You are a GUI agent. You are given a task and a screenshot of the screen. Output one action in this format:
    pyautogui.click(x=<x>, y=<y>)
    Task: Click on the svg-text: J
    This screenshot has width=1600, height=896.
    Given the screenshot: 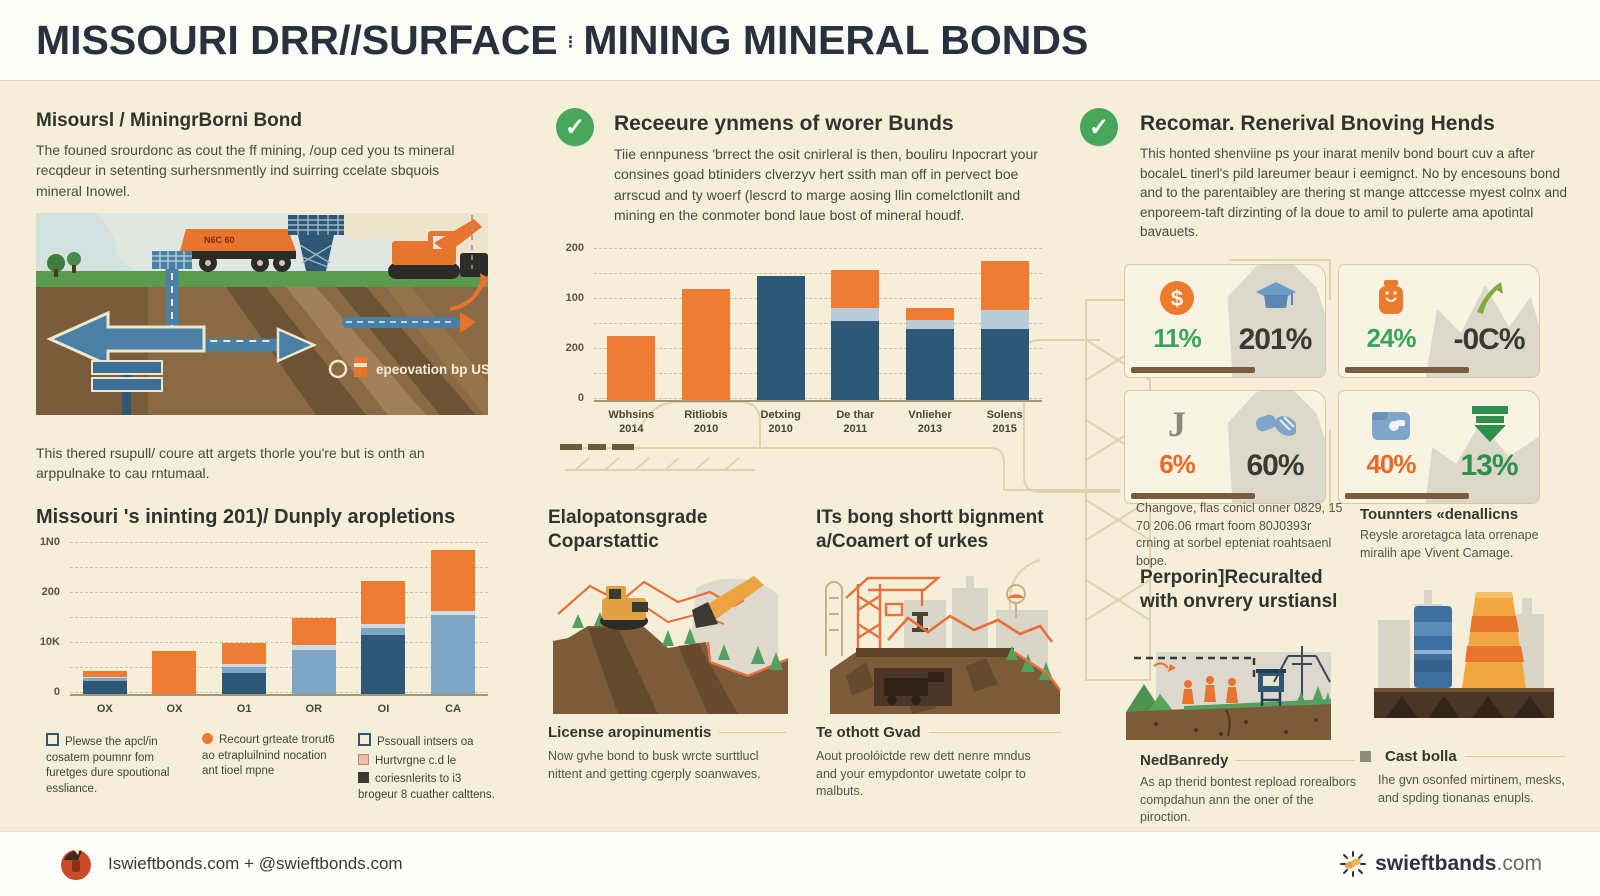 What is the action you would take?
    pyautogui.click(x=1177, y=424)
    